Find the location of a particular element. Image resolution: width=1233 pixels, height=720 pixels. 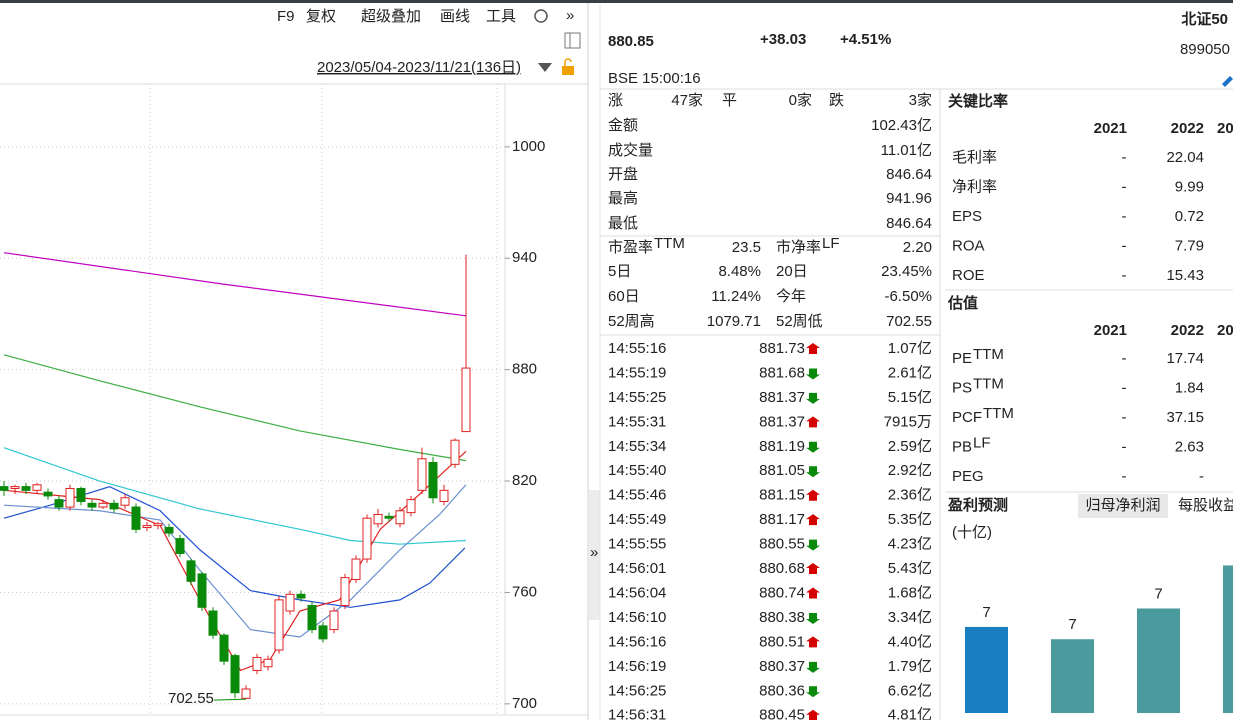

trade-volume: 6.62亿 is located at coordinates (910, 690).